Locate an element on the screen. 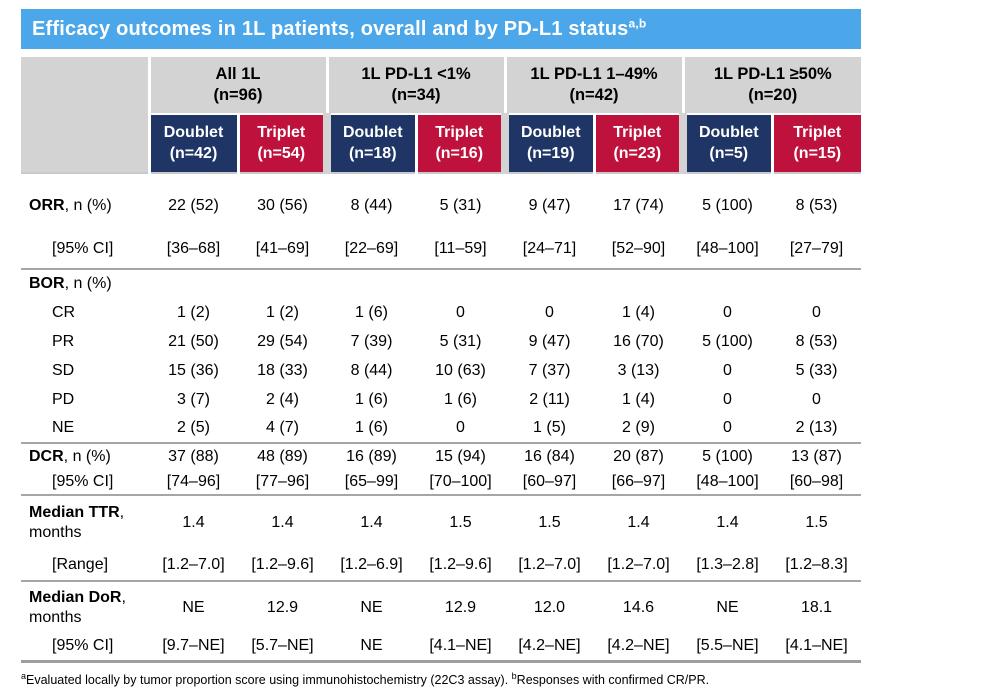 This screenshot has height=700, width=1000. row-label-rest: [Range] is located at coordinates (80, 564).